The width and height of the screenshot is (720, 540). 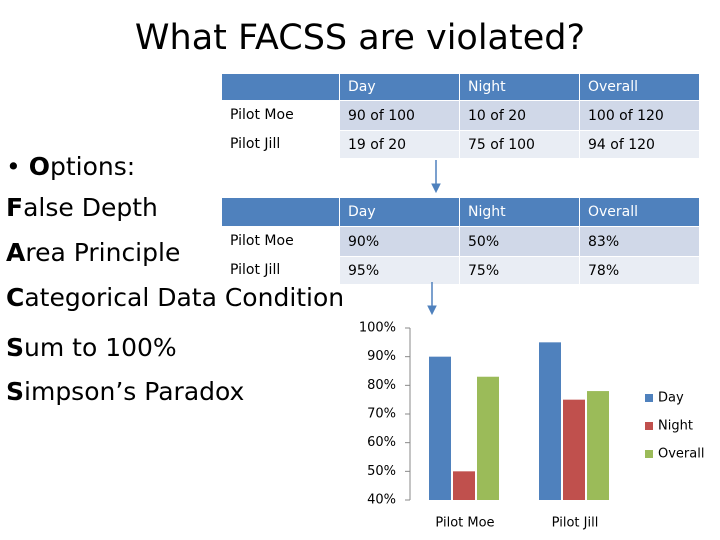 I want to click on arrows, so click(x=434, y=238).